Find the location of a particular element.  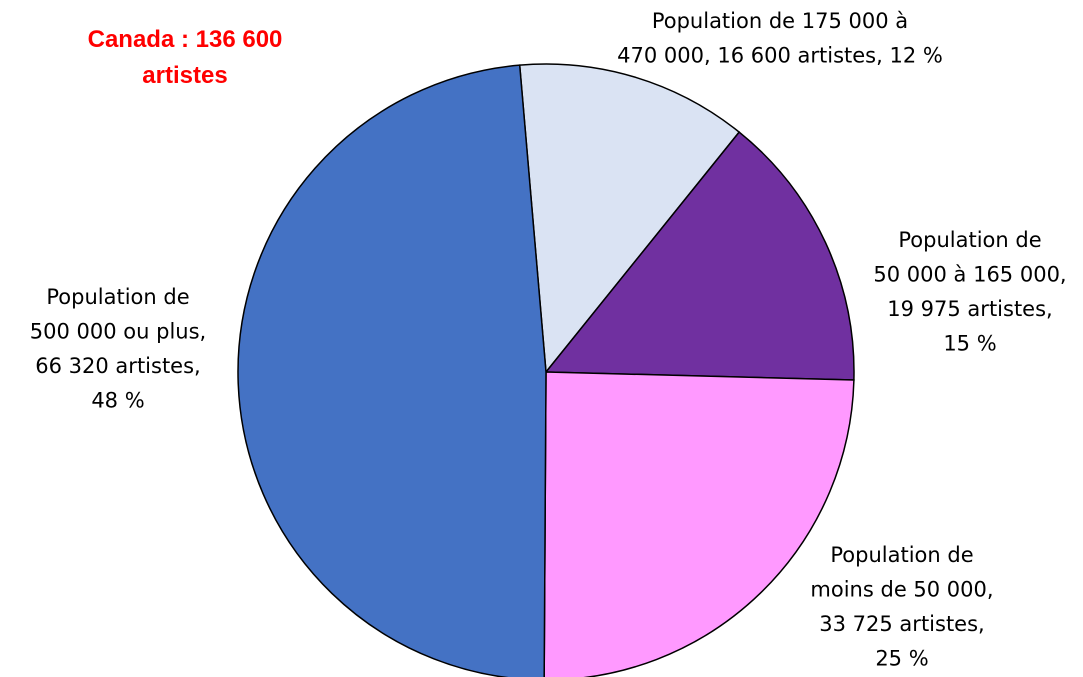

slice-label: 470 000, 16 600 artistes, 12 % is located at coordinates (780, 56).